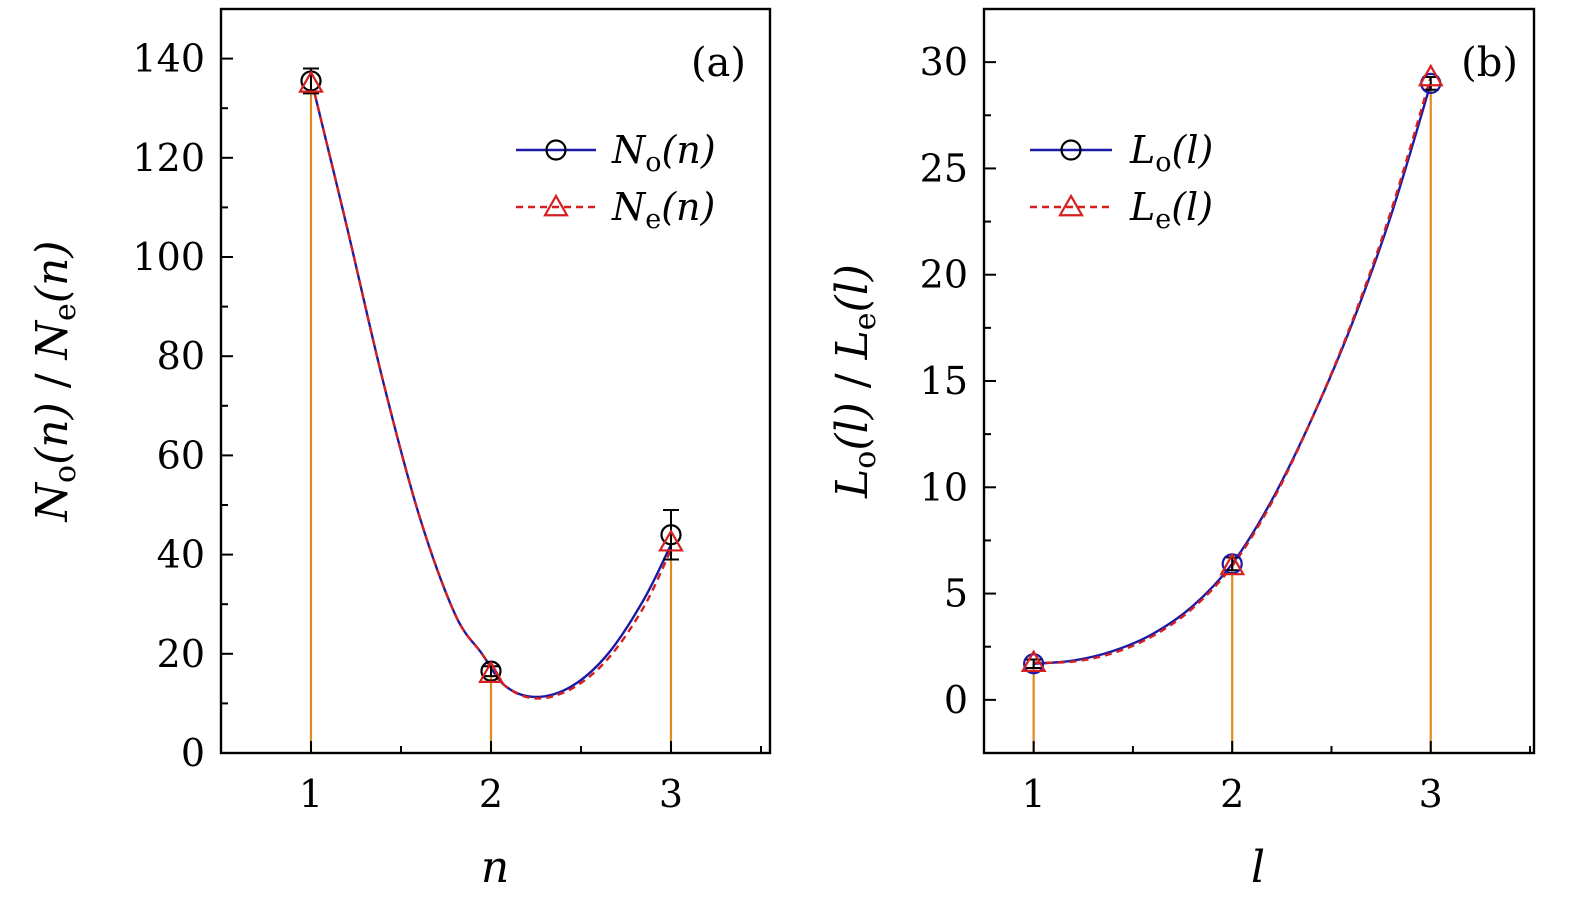 This screenshot has width=1575, height=911. I want to click on panel-a-legend-label-2-main: N, so click(629, 207).